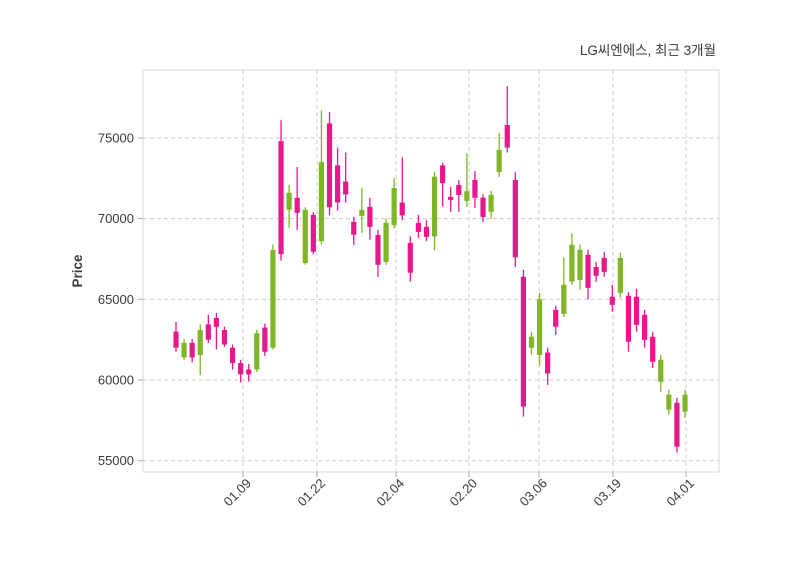 This screenshot has height=575, width=800. What do you see at coordinates (116, 299) in the screenshot?
I see `y-tick-label: 65000` at bounding box center [116, 299].